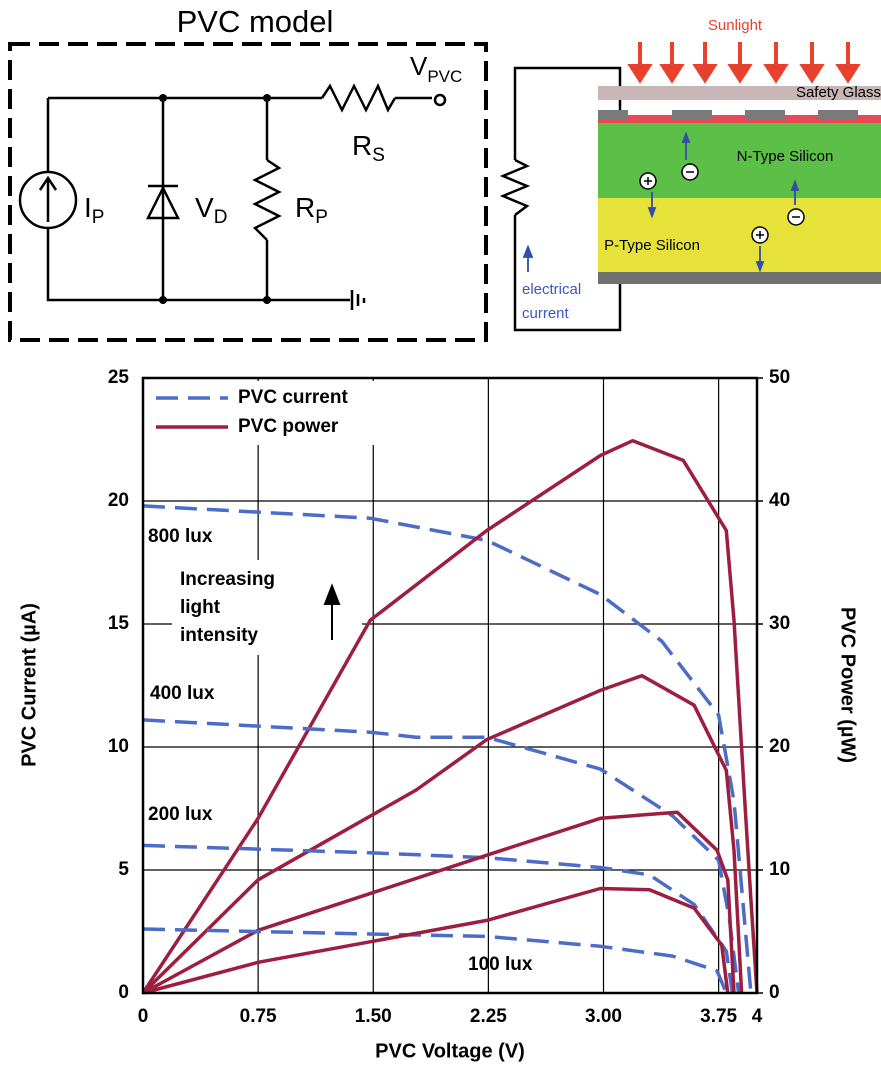  I want to click on n-type-label: N-Type Silicon, so click(785, 156).